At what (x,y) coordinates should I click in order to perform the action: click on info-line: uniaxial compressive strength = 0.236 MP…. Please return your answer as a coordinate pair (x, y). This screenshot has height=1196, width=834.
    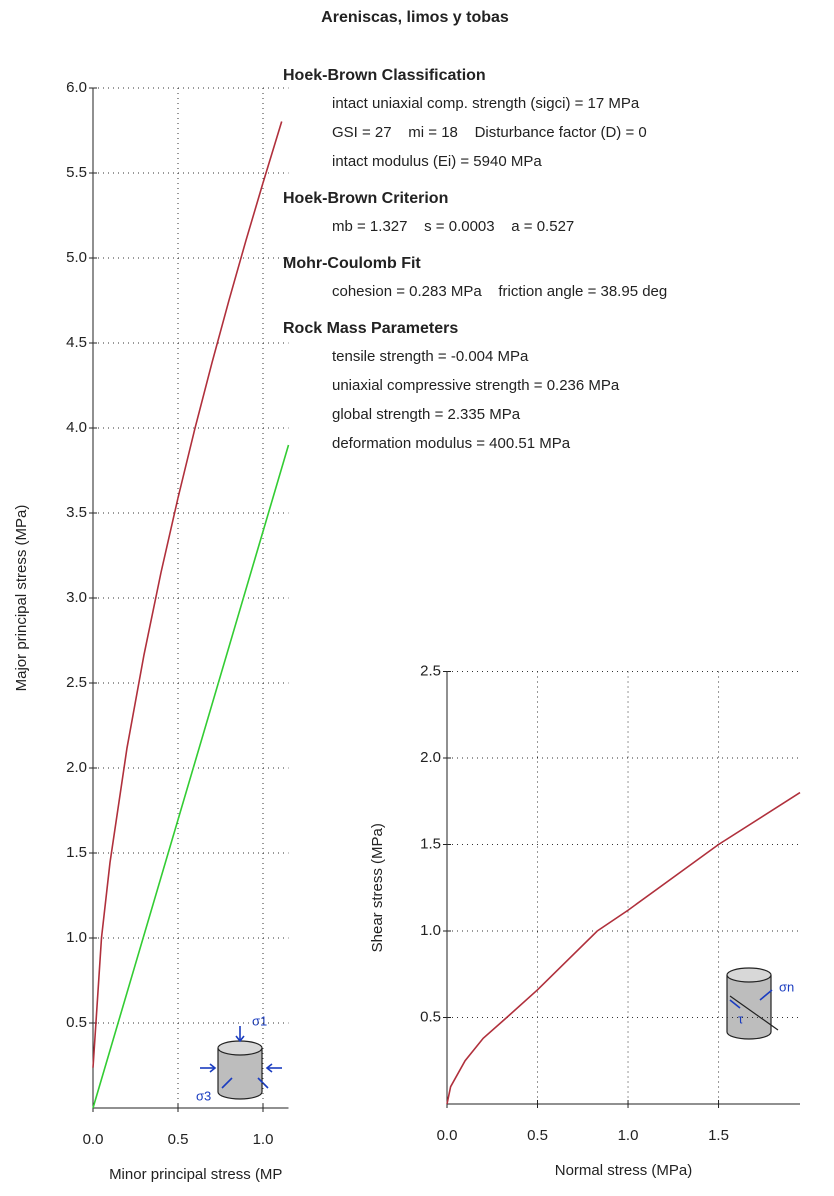
    Looking at the image, I should click on (476, 385).